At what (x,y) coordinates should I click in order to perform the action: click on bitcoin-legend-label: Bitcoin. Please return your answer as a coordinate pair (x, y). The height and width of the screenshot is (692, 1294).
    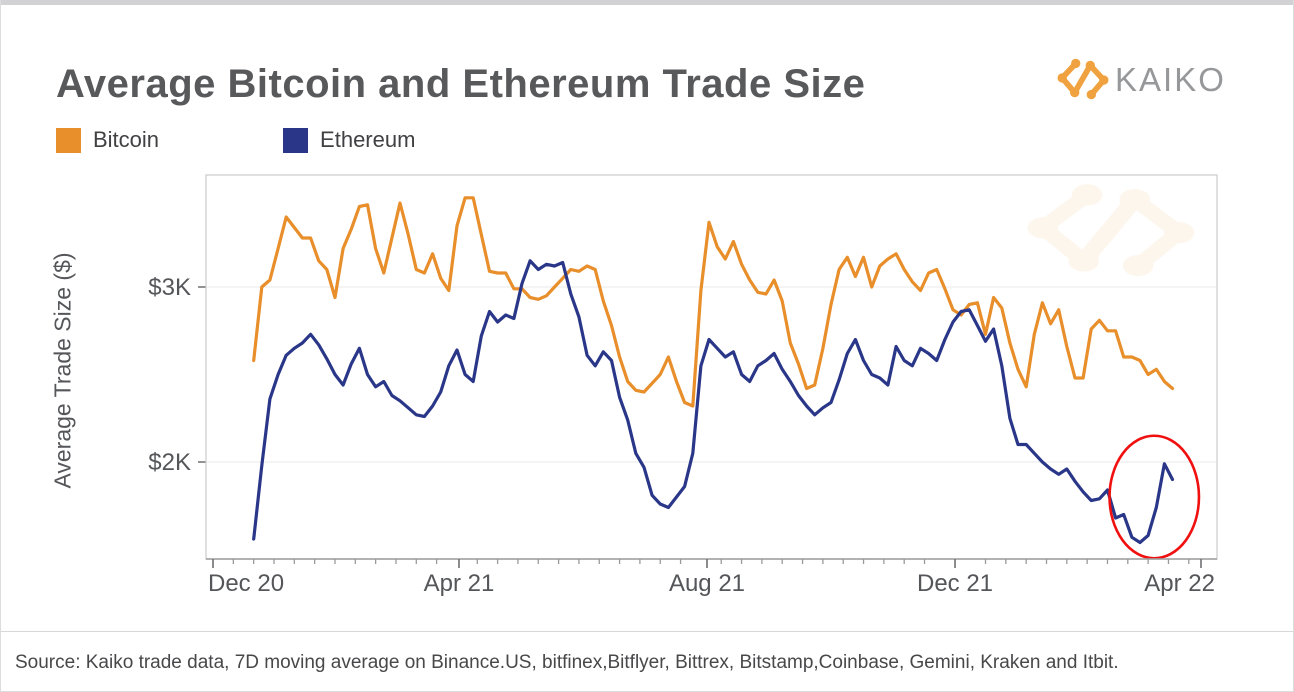
    Looking at the image, I should click on (126, 139).